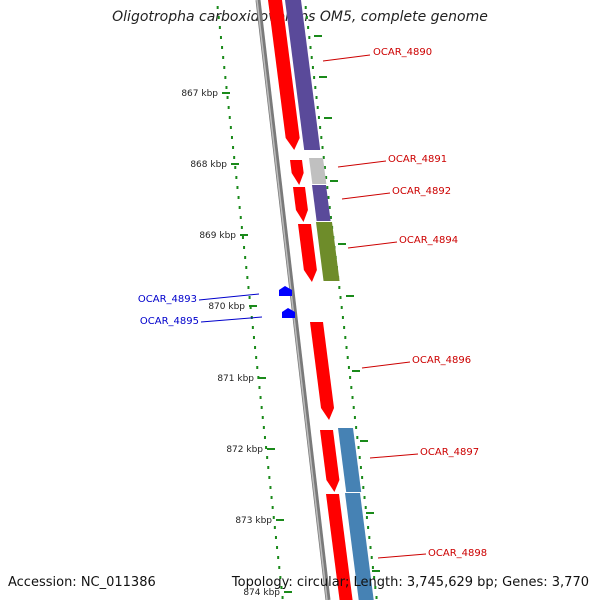 Image resolution: width=600 pixels, height=600 pixels. I want to click on gene-label-ocar-4893: OCAR_4893, so click(167, 299).